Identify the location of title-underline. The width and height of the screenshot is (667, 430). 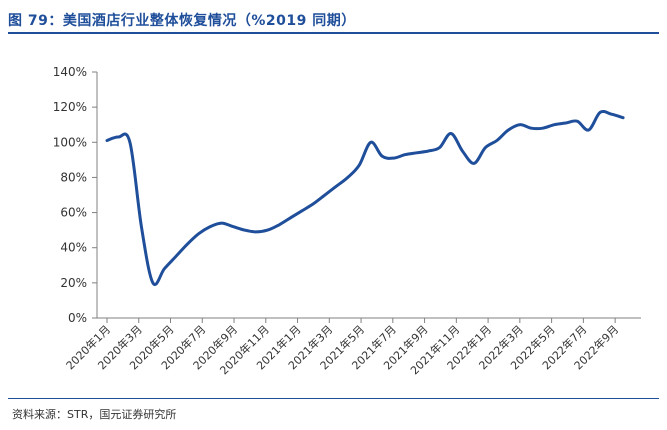
(333, 33).